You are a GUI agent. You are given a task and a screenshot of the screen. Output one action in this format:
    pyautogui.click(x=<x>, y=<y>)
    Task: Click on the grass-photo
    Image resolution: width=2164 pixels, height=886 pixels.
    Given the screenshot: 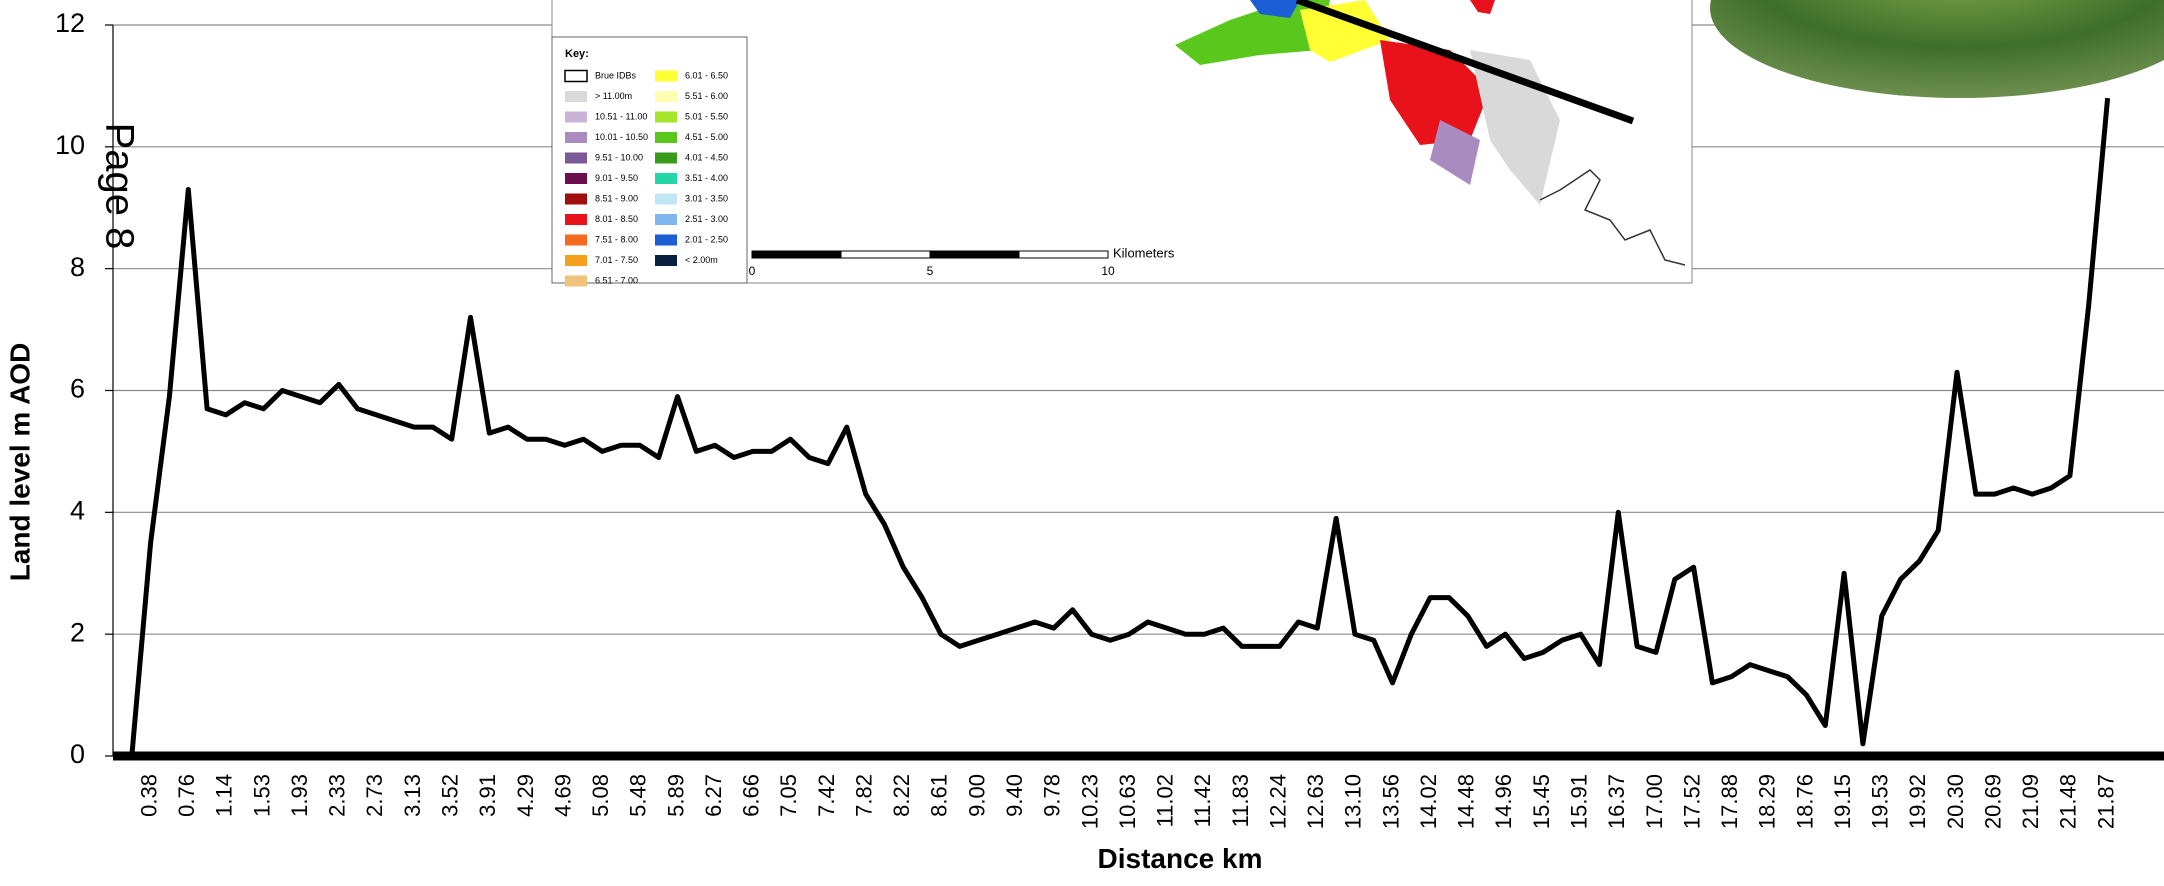 What is the action you would take?
    pyautogui.click(x=1937, y=49)
    